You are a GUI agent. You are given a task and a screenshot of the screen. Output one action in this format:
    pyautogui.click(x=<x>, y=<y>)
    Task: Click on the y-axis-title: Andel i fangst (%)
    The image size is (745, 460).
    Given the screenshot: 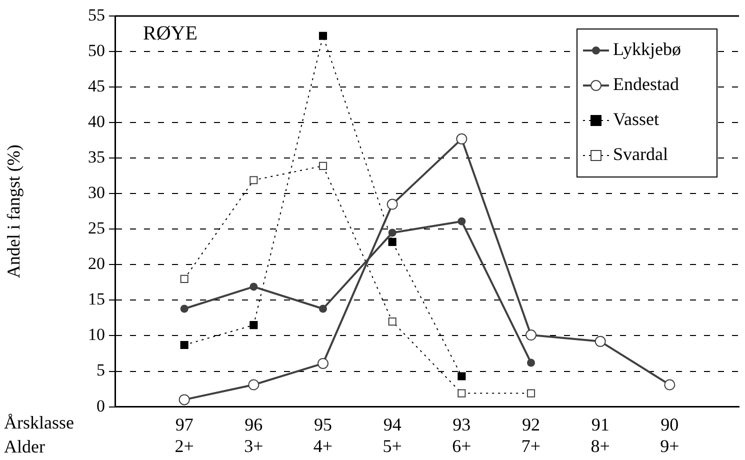 What is the action you would take?
    pyautogui.click(x=14, y=211)
    